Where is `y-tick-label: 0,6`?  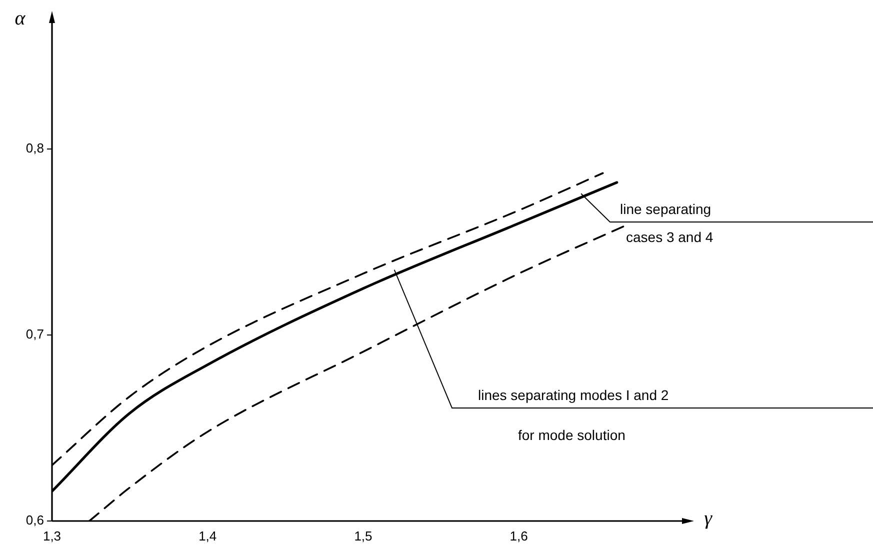
y-tick-label: 0,6 is located at coordinates (35, 520).